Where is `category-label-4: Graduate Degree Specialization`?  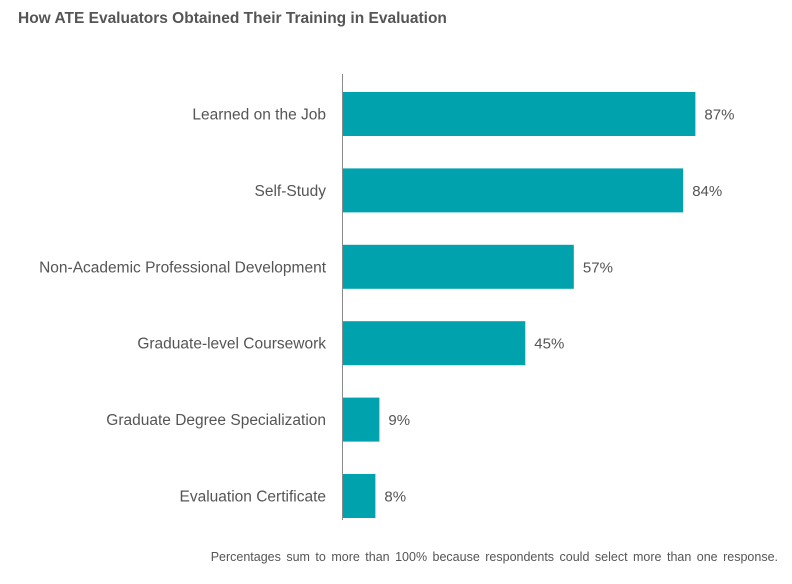
category-label-4: Graduate Degree Specialization is located at coordinates (216, 420).